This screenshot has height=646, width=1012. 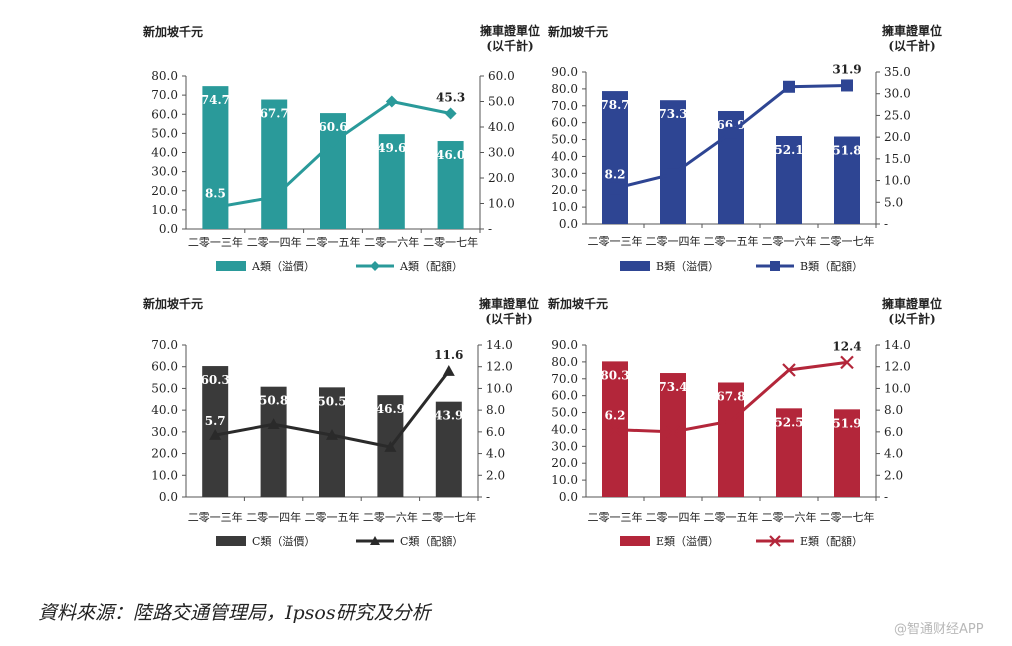 I want to click on quota-value-label: 6.2, so click(x=615, y=416).